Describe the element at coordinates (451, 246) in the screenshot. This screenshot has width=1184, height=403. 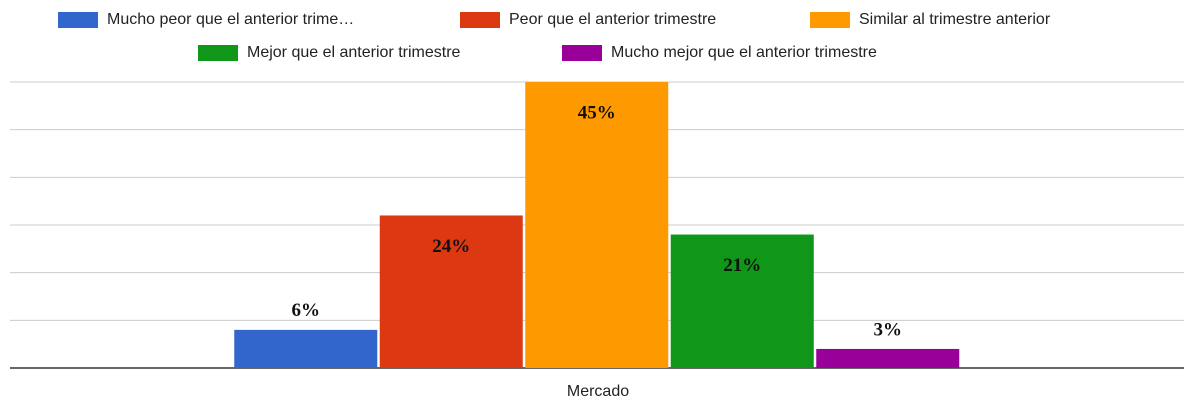
I see `value-label: 24%` at that location.